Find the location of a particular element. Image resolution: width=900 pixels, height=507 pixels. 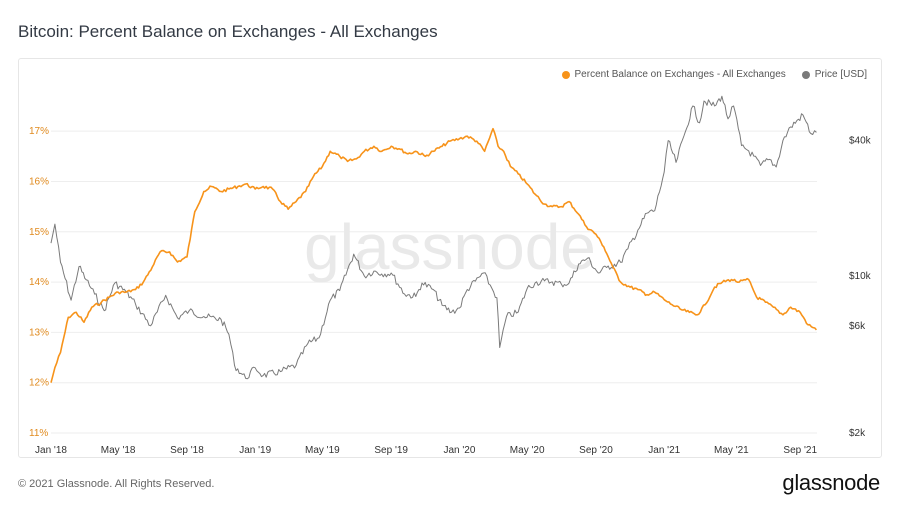

left-tick-label: 16% is located at coordinates (39, 181).